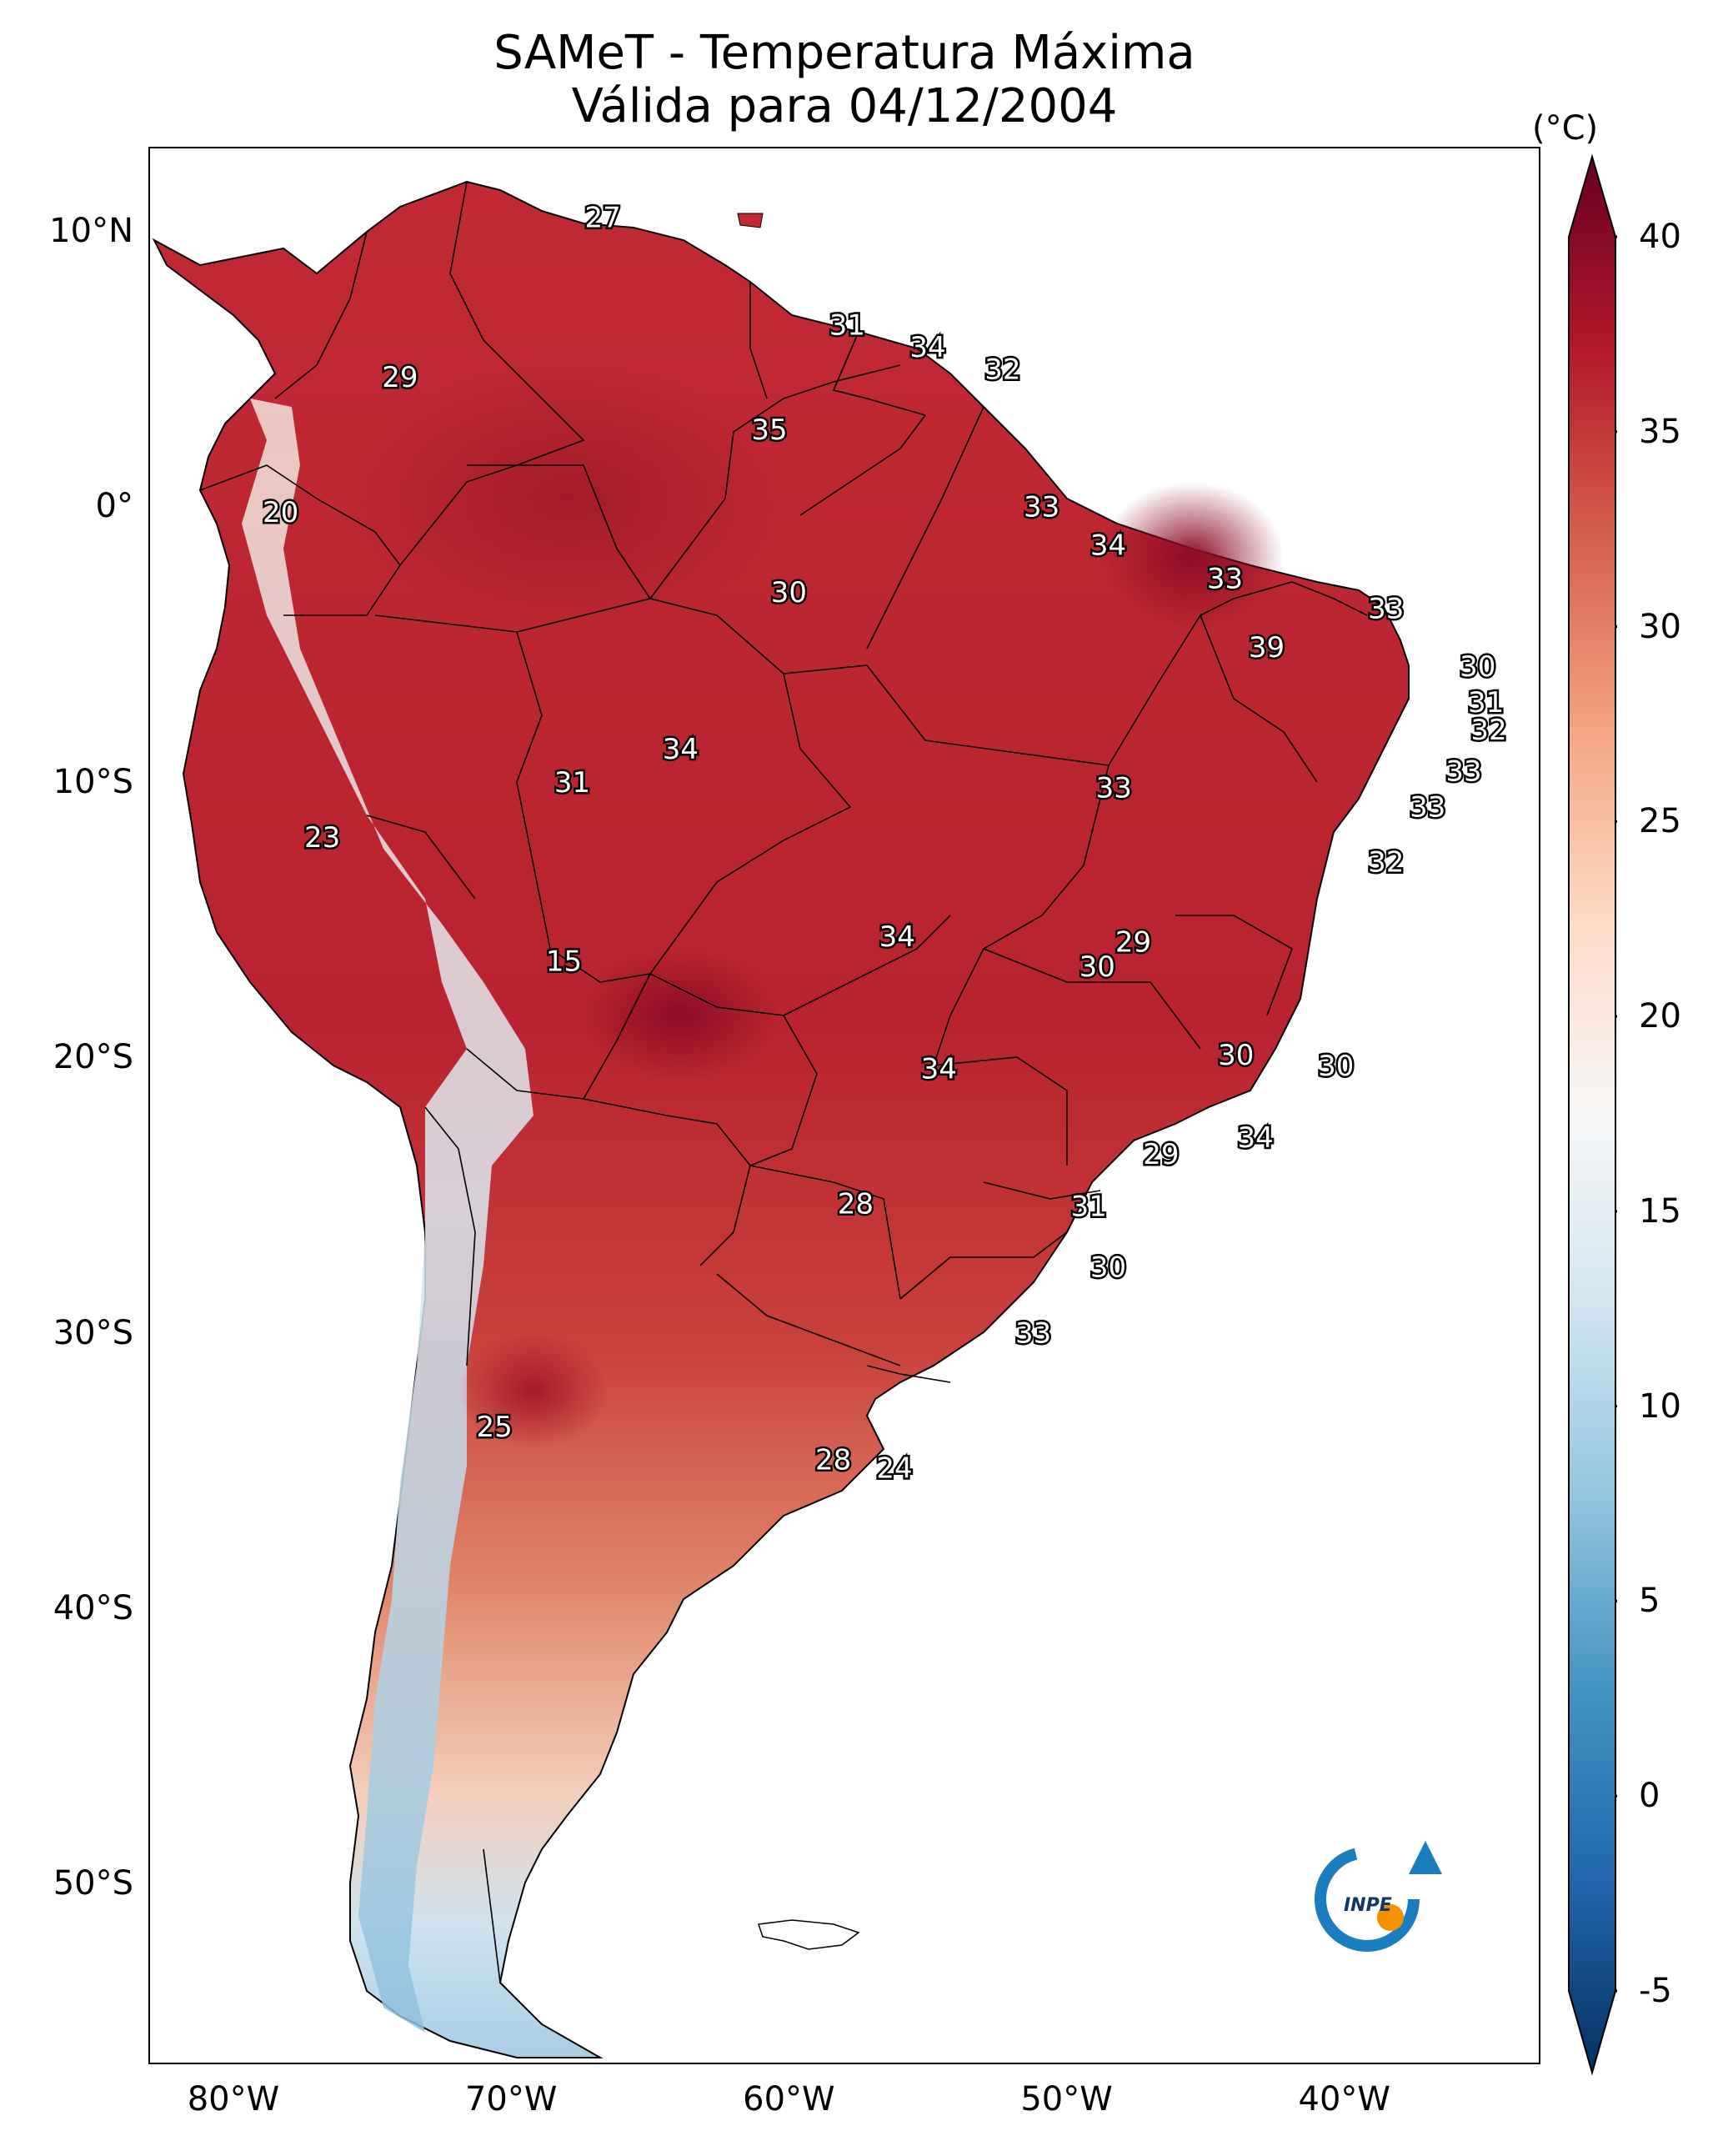 Image resolution: width=1723 pixels, height=2156 pixels. What do you see at coordinates (564, 962) in the screenshot?
I see `station-value-label: 15` at bounding box center [564, 962].